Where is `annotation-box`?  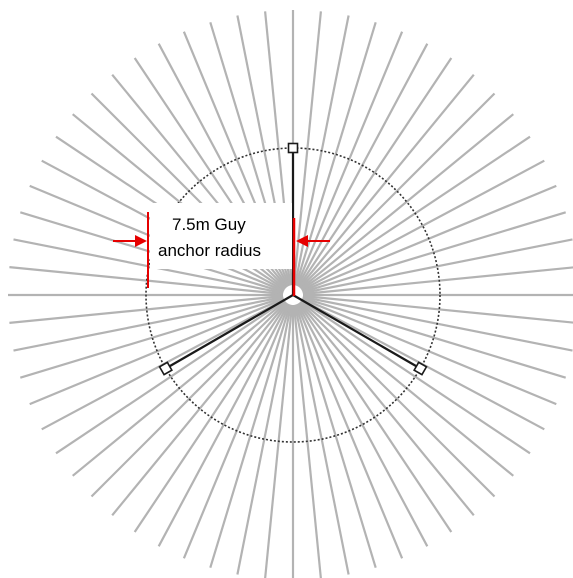
annotation-box is located at coordinates (221, 236).